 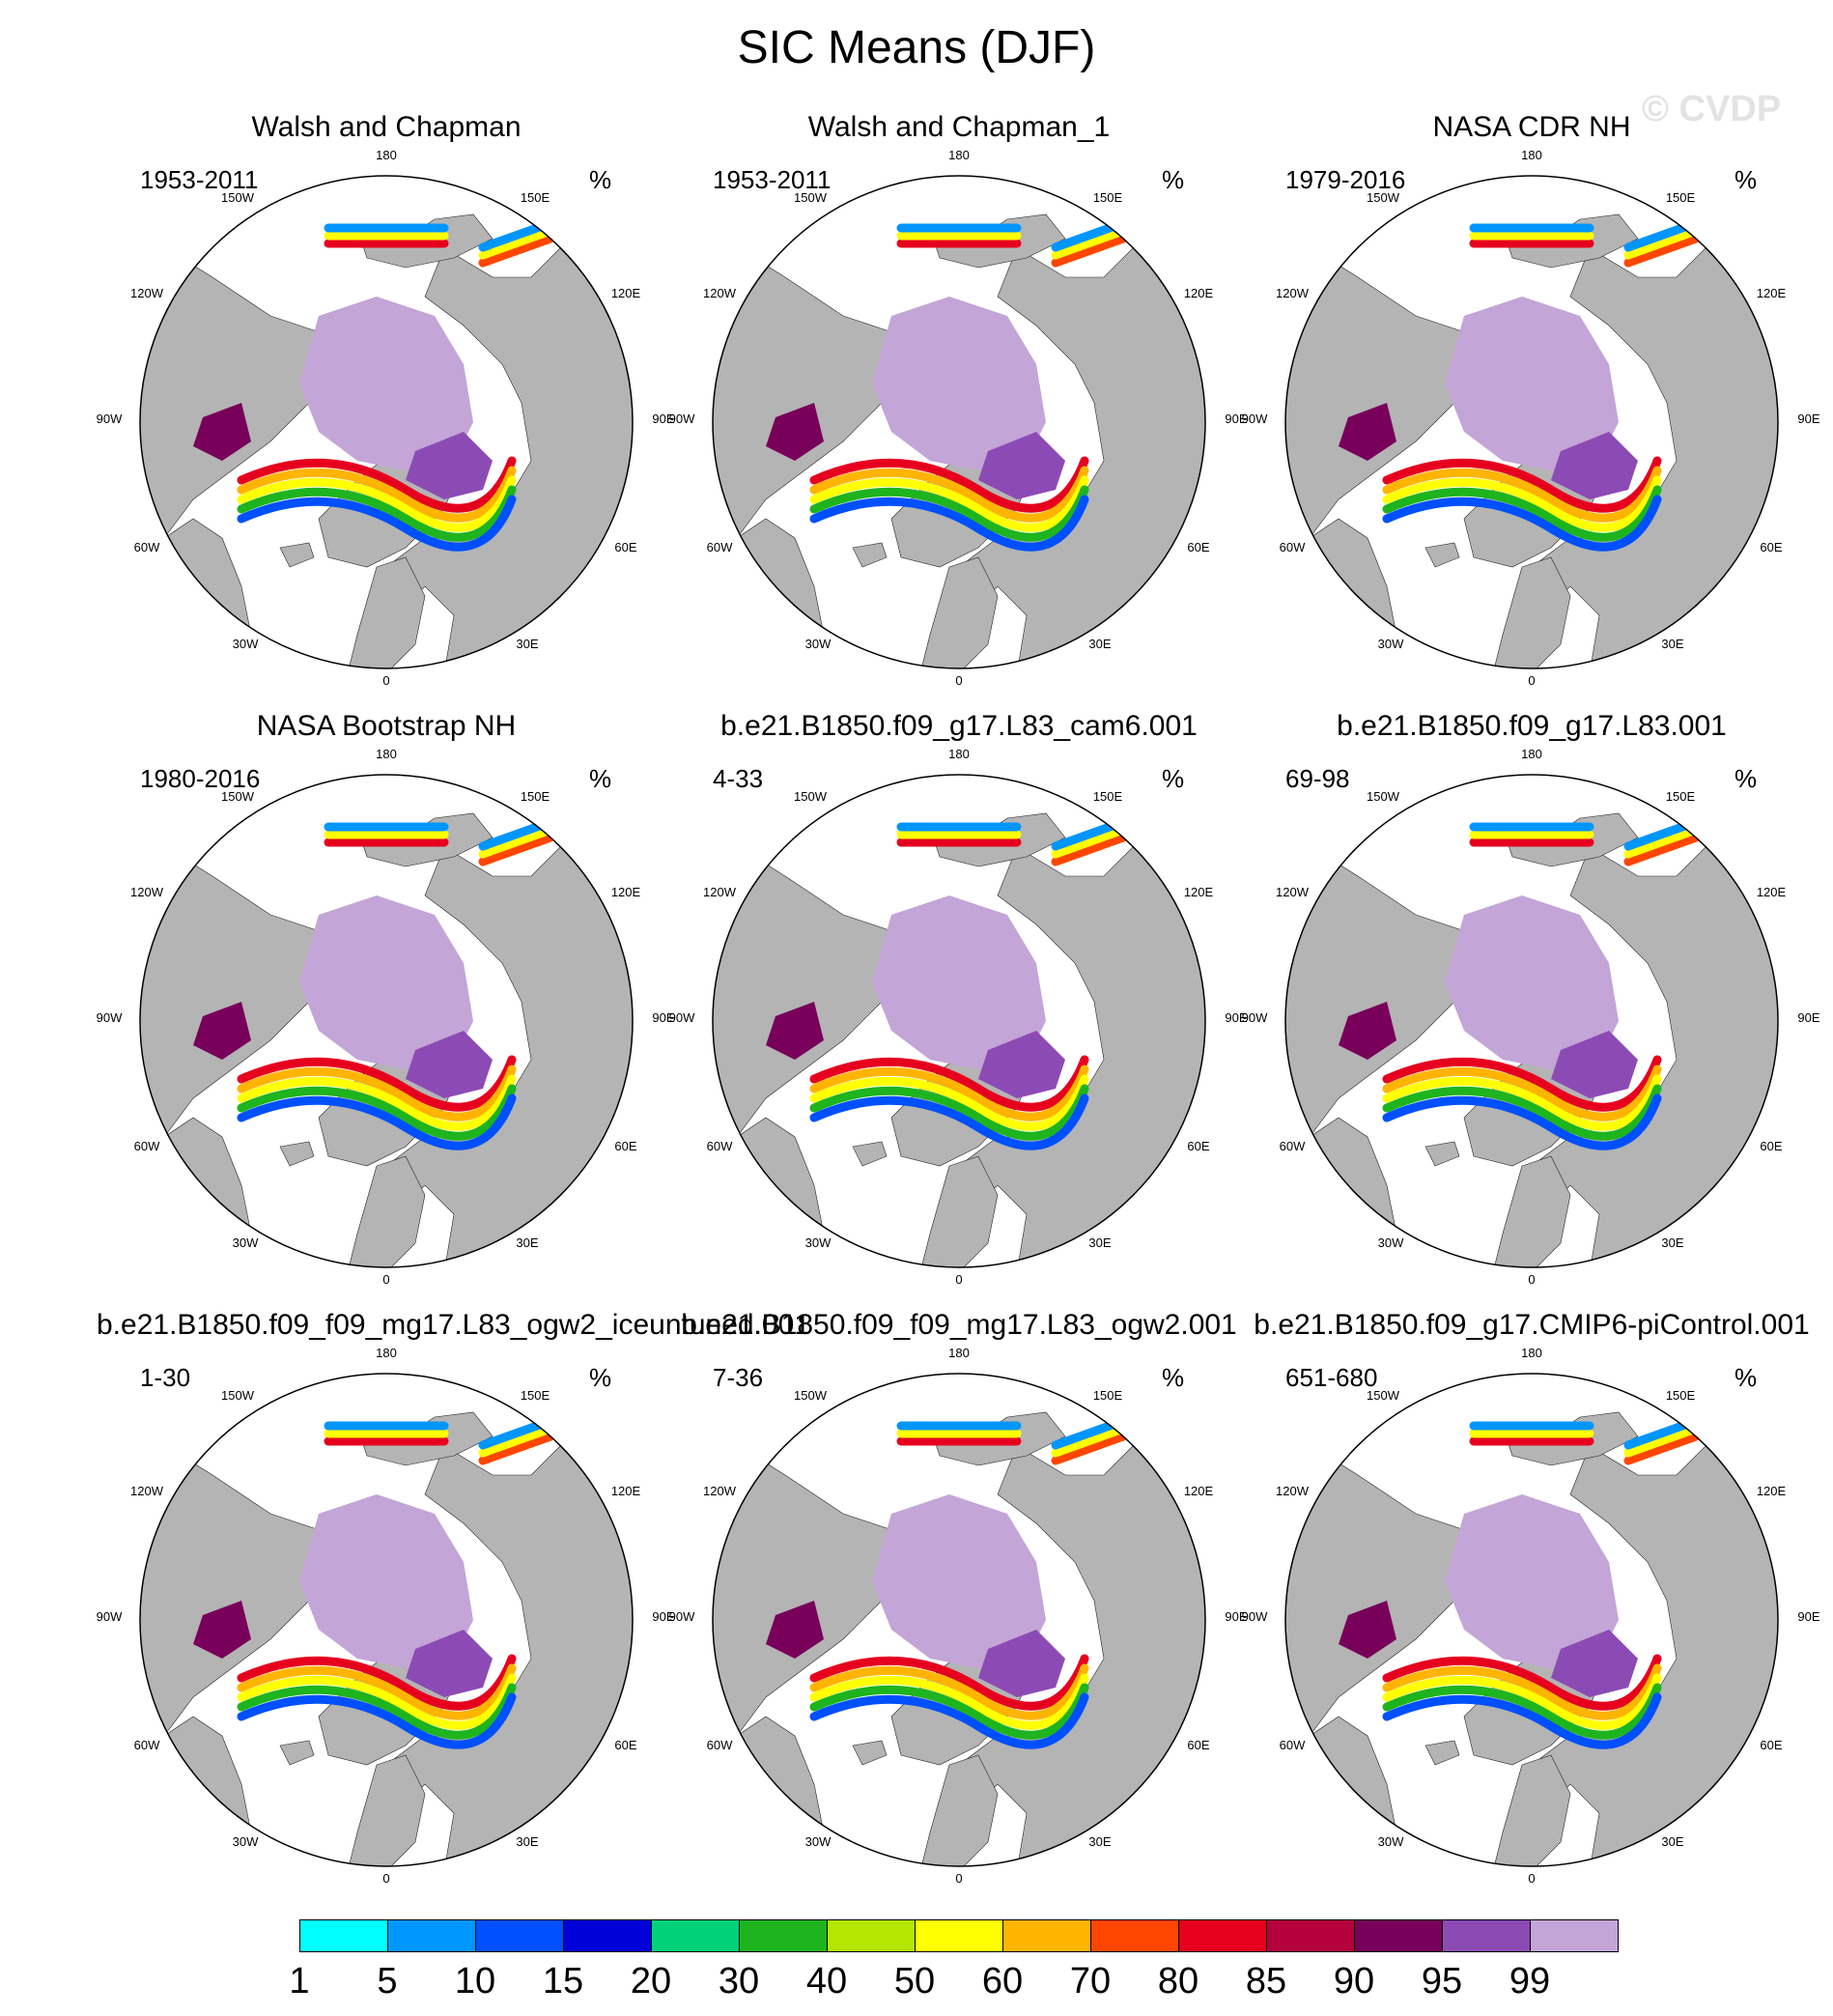 I want to click on panel-title: b.e21.B1850.f09_f09_mg17.L83_ogw2.001, so click(x=959, y=1325).